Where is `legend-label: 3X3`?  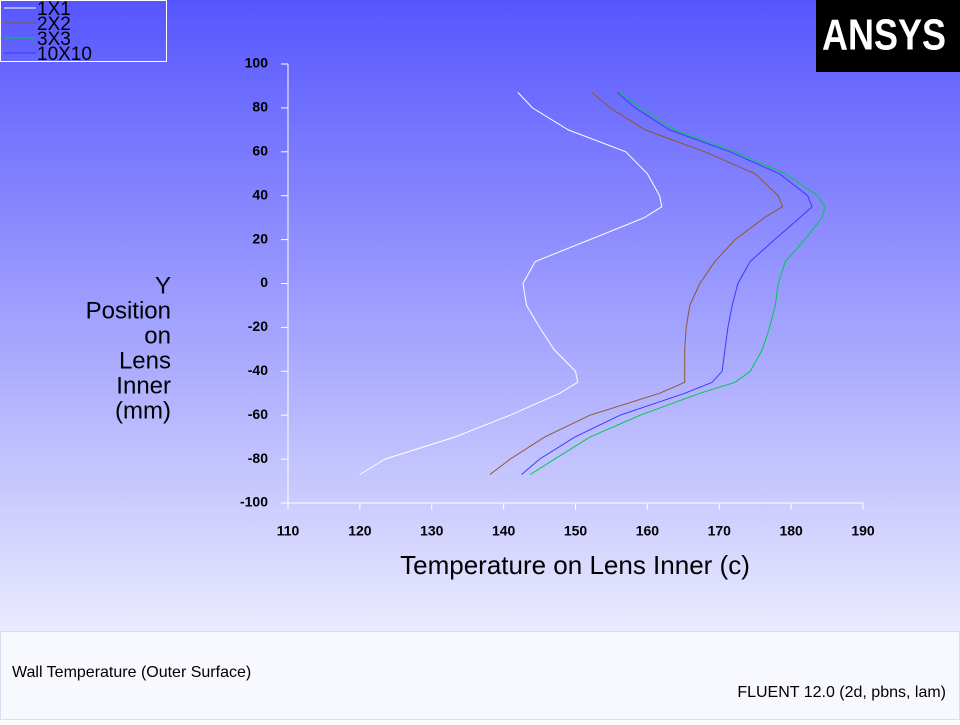 legend-label: 3X3 is located at coordinates (54, 39).